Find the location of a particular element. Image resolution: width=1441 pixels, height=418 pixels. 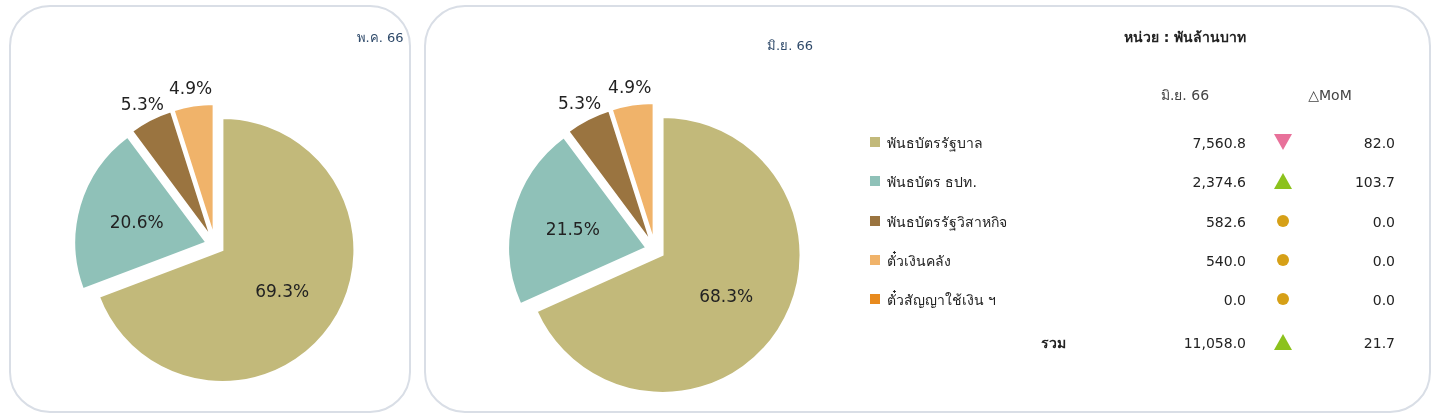

chart-title: มิ.ย. 66 is located at coordinates (790, 45).